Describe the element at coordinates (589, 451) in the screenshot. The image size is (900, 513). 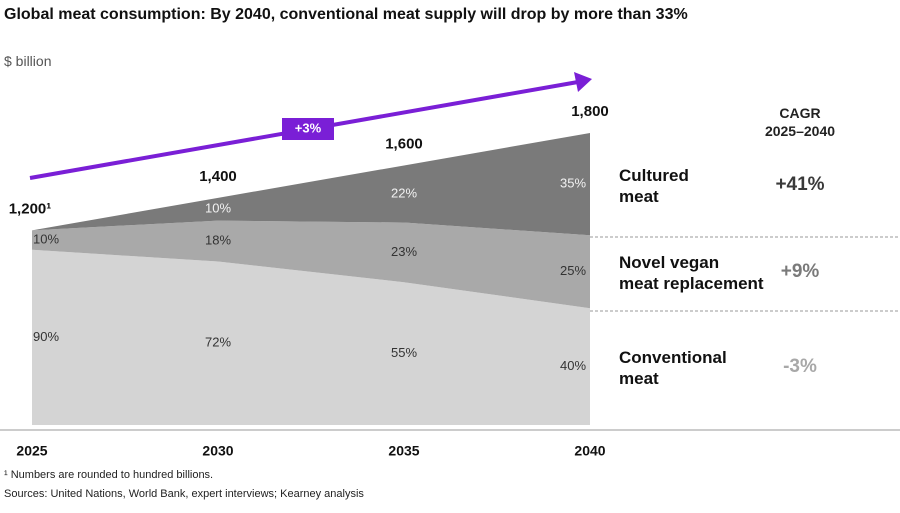
I see `x-tick-label: 2040` at that location.